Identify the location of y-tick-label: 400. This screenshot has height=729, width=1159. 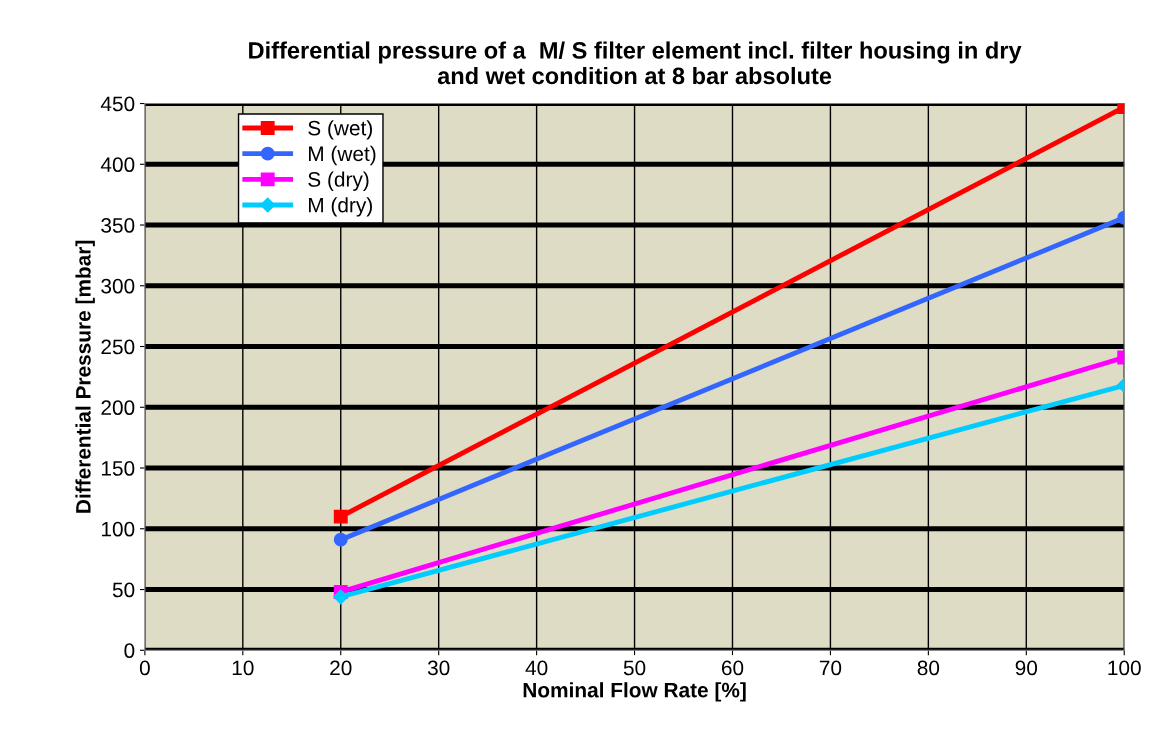
(117, 165).